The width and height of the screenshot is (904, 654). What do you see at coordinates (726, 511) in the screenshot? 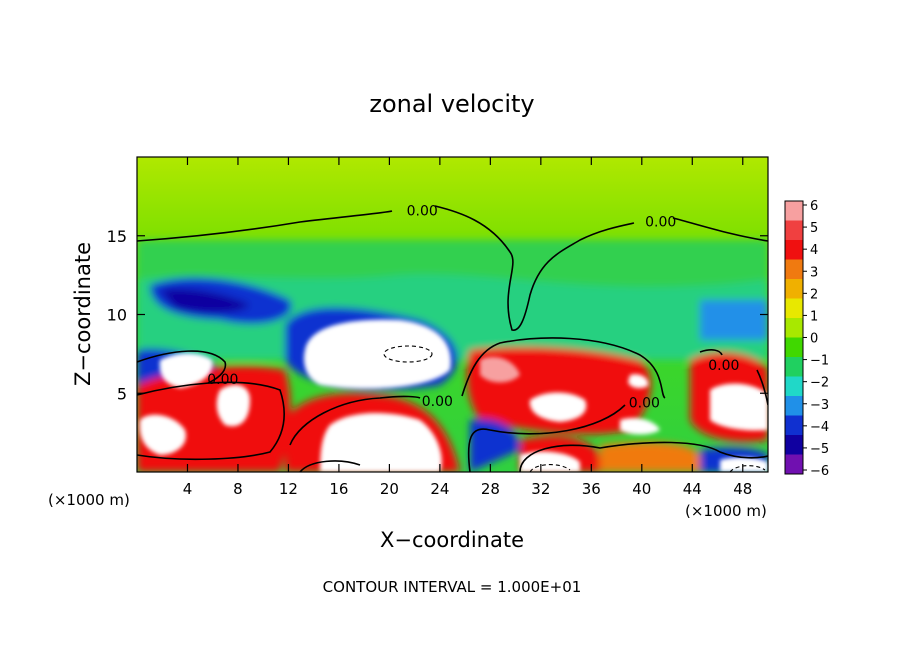
I see `x-axis-unit-right: (×1000 m)` at bounding box center [726, 511].